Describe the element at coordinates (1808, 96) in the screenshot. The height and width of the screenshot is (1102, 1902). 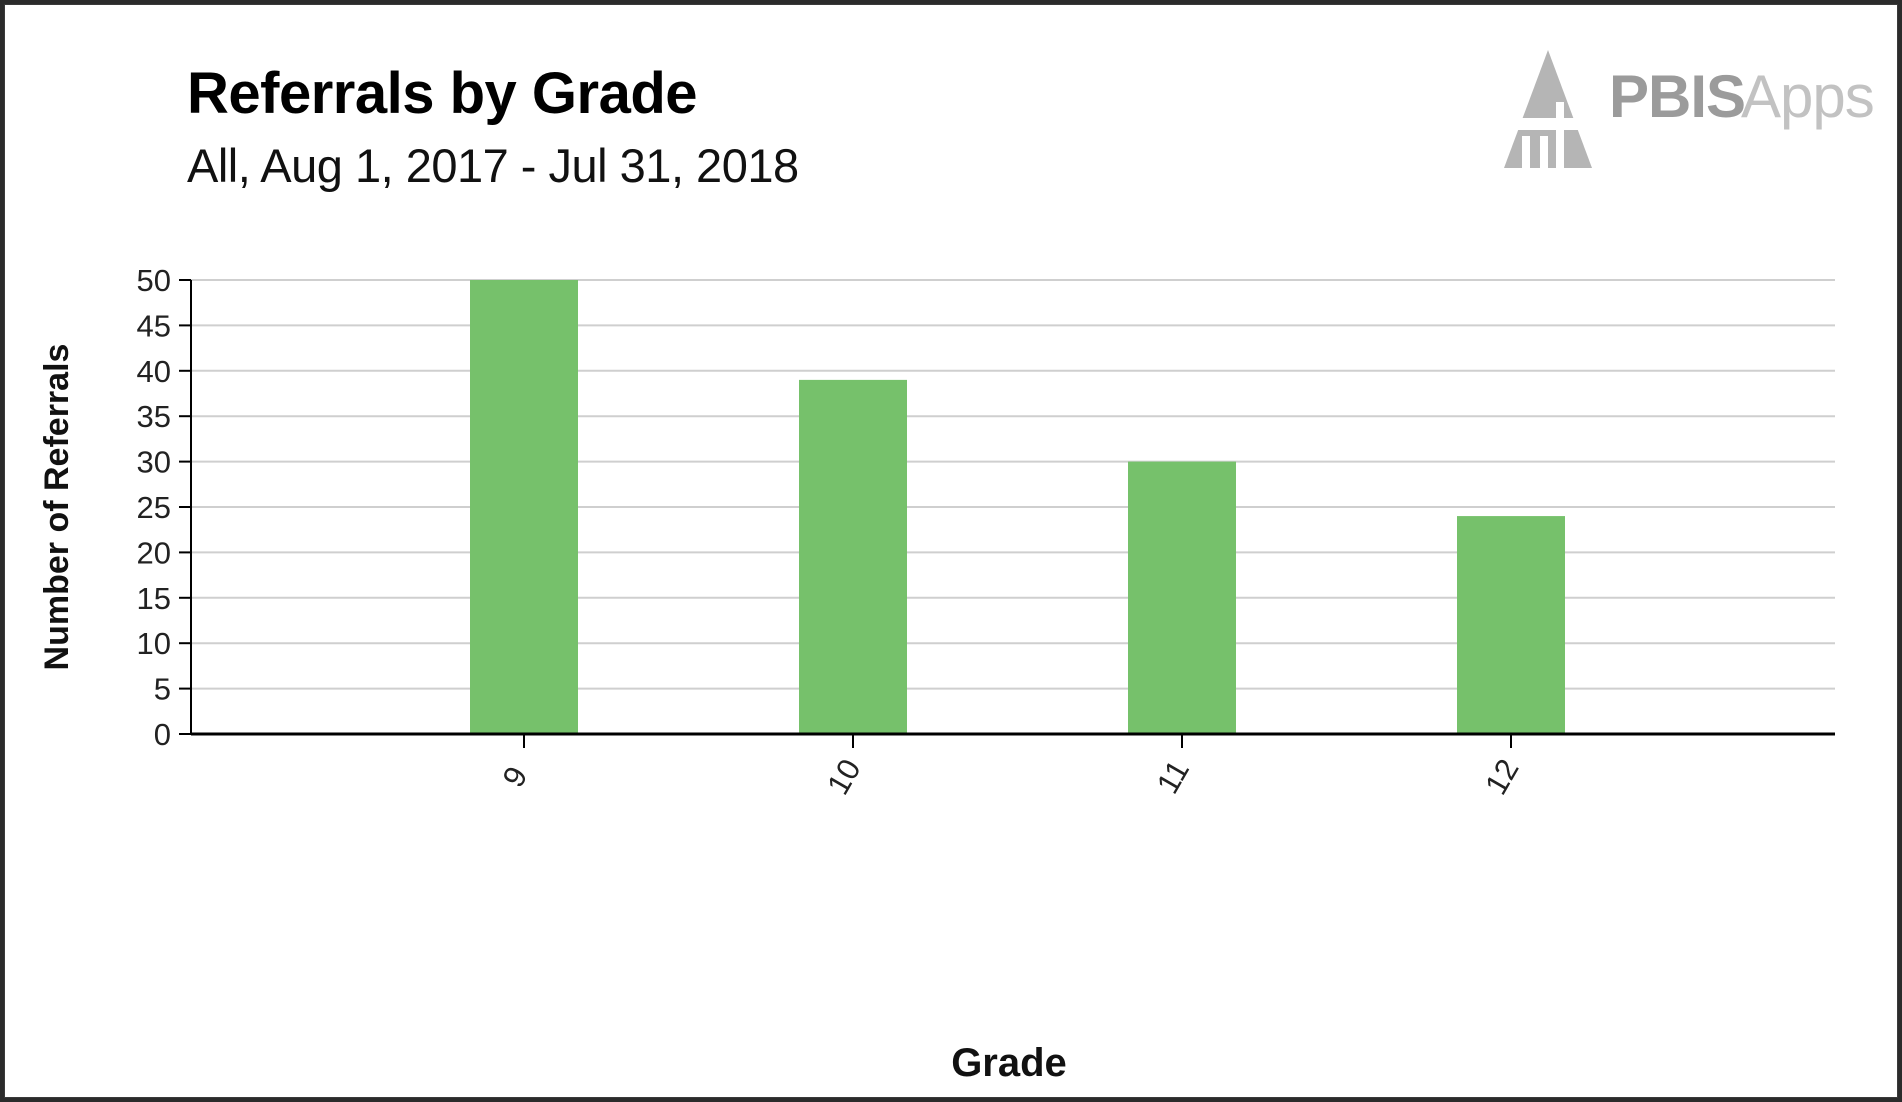
I see `logo-text-light: Apps` at that location.